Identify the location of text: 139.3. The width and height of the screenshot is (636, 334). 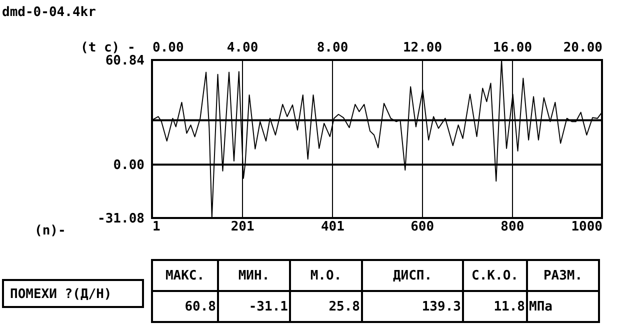
(441, 307).